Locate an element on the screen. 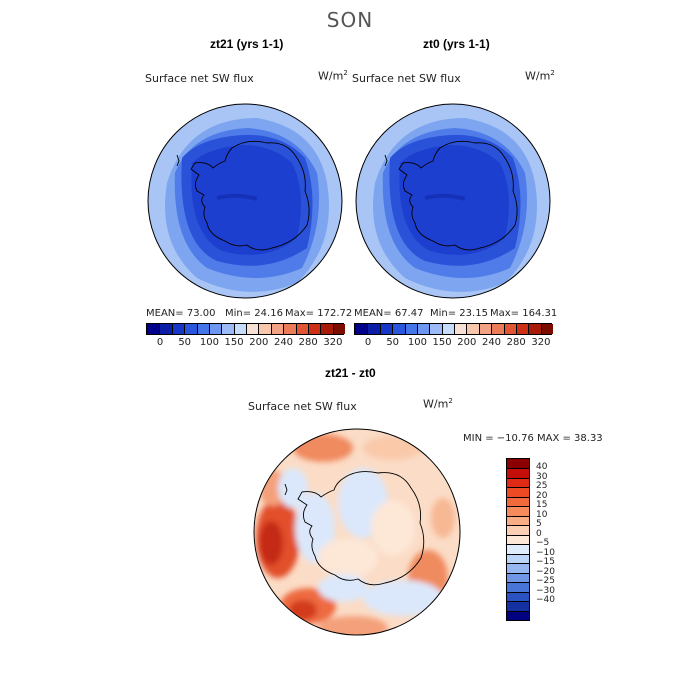  colorbar-tick-label: 30 is located at coordinates (542, 476).